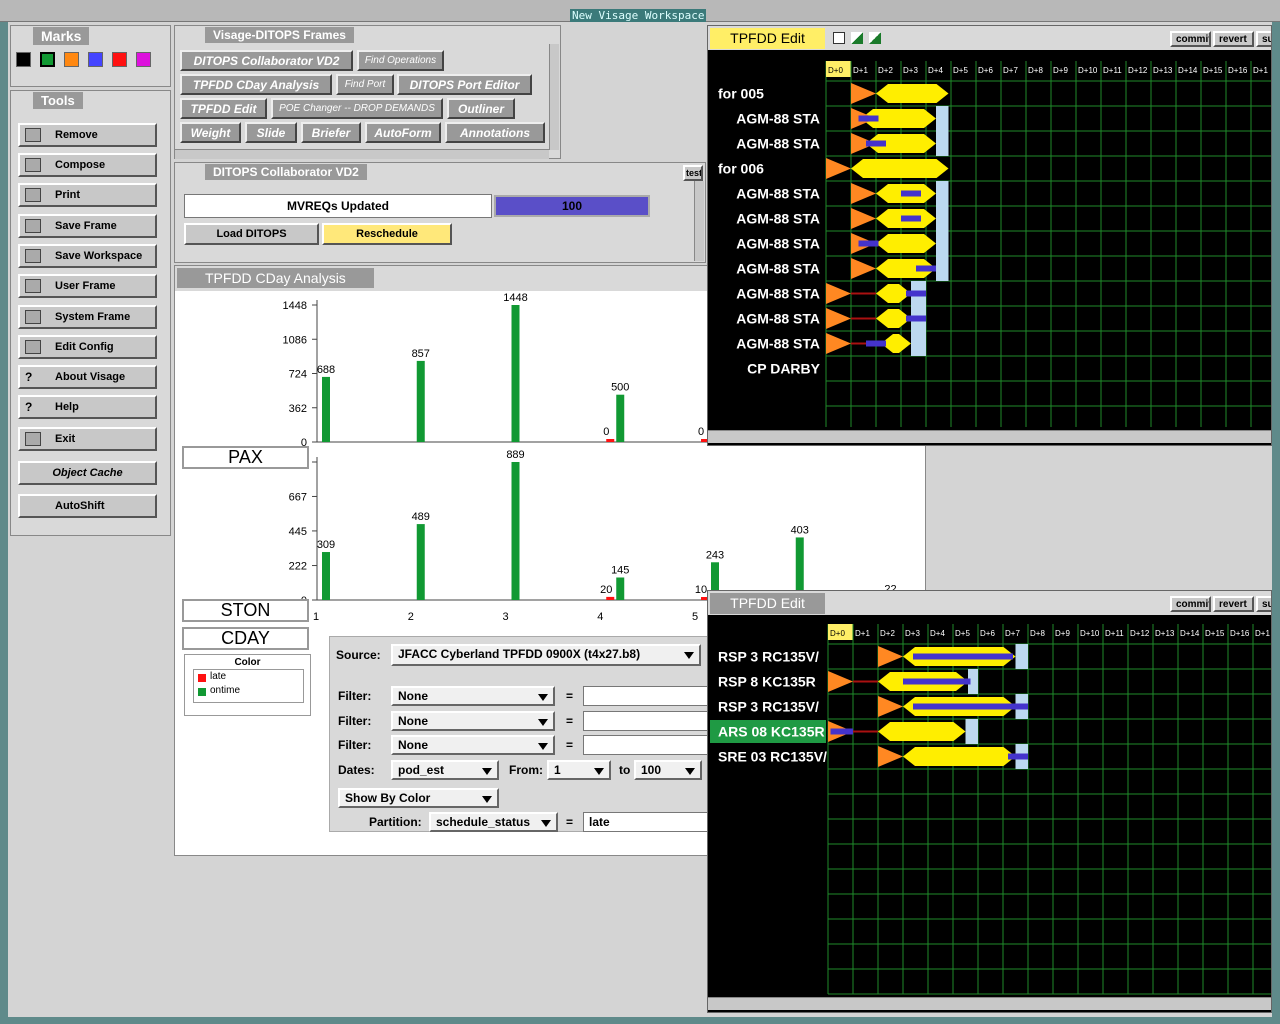 The width and height of the screenshot is (1280, 1024). Describe the element at coordinates (862, 633) in the screenshot. I see `day-label: D+1` at that location.